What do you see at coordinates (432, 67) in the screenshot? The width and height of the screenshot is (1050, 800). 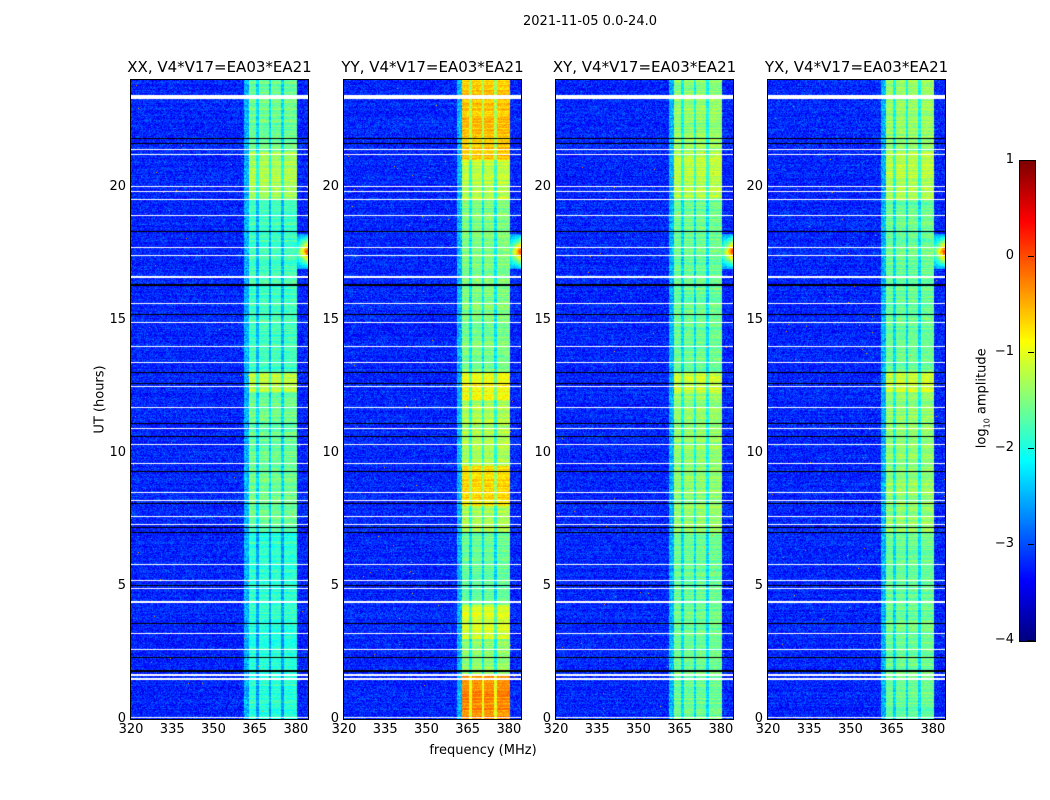 I see `panel-title: YY, V4*V17=EA03*EA21` at bounding box center [432, 67].